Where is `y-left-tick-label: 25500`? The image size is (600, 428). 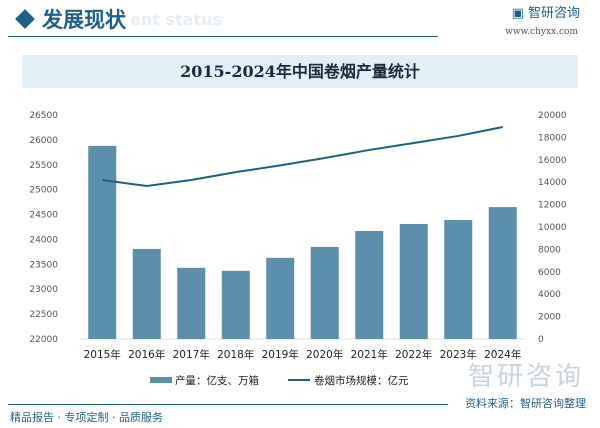
y-left-tick-label: 25500 is located at coordinates (43, 166).